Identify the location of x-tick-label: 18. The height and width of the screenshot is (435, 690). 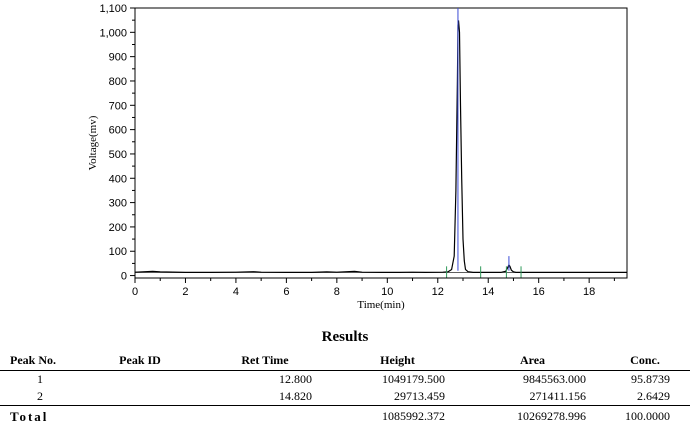
(589, 292).